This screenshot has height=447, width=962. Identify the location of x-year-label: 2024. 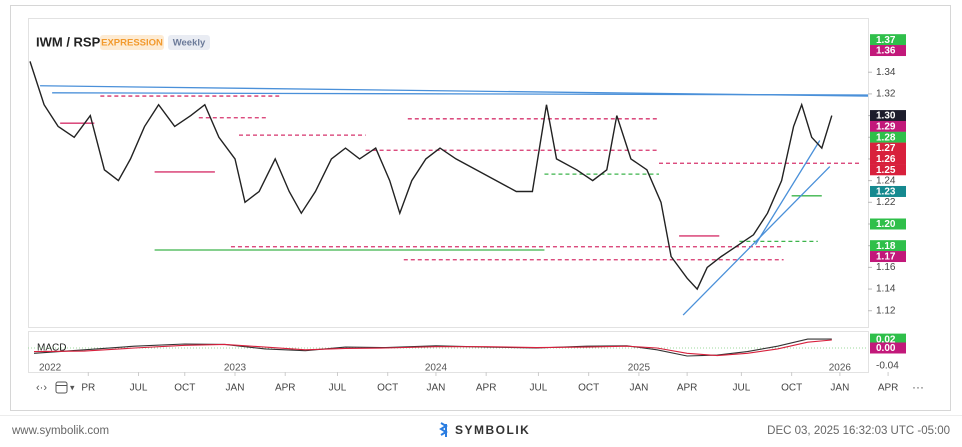
(436, 368).